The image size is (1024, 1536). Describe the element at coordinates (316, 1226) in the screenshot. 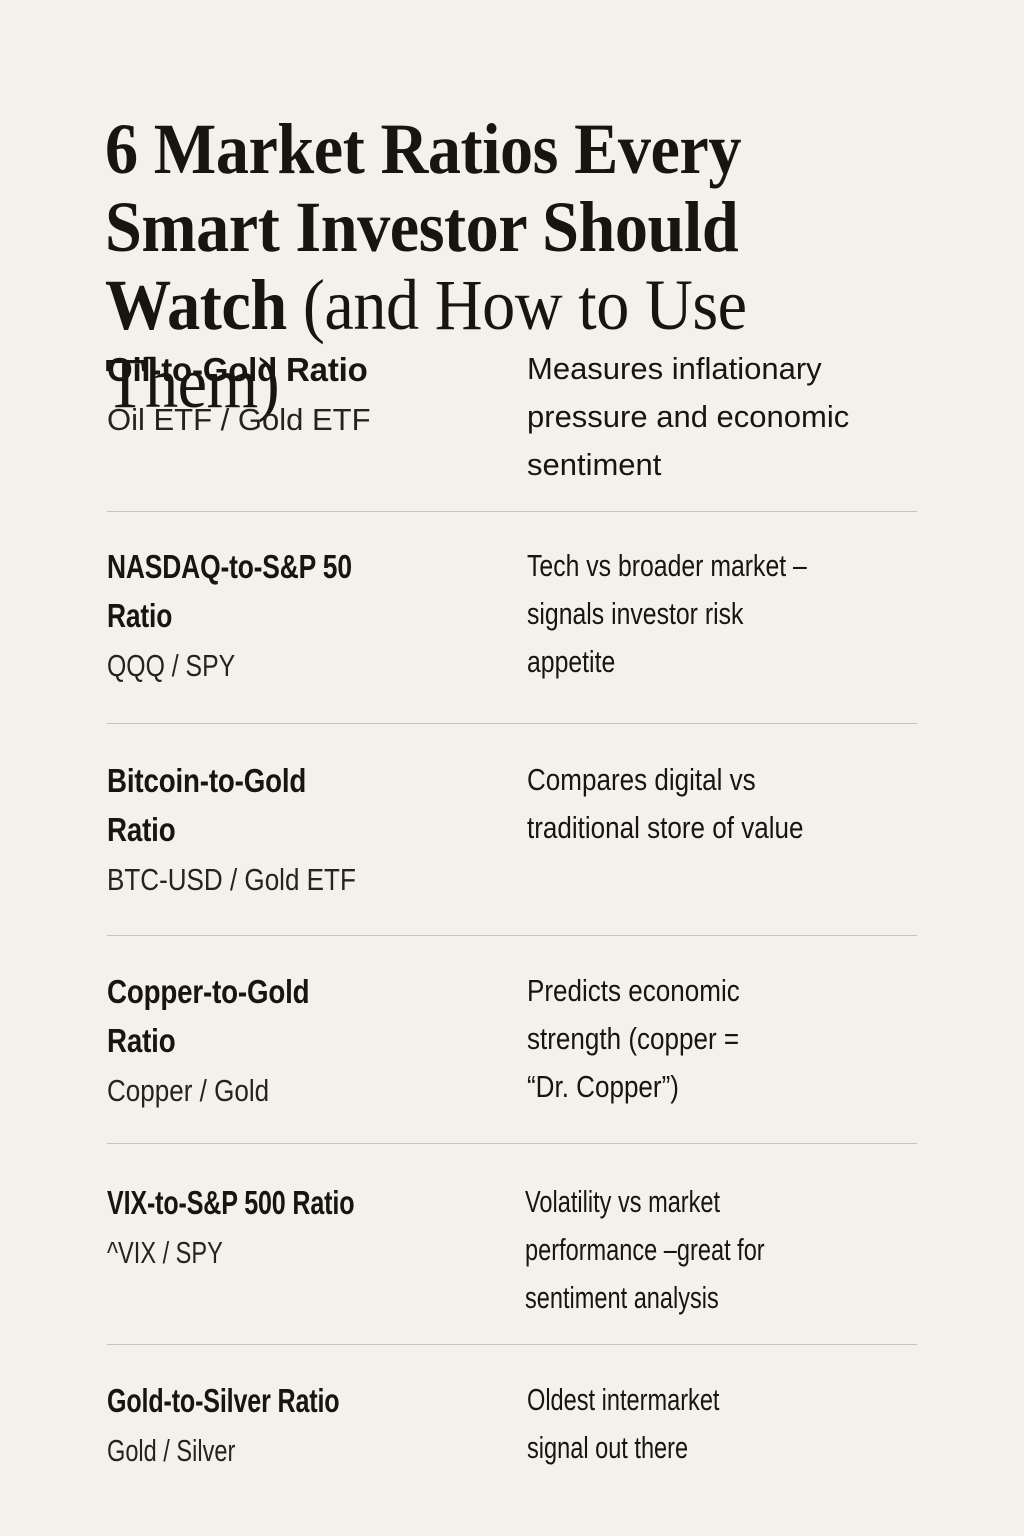

I see `ratio-row-left-column: VIX-to-S&P 500 Ratio ^VIX / SPY` at that location.